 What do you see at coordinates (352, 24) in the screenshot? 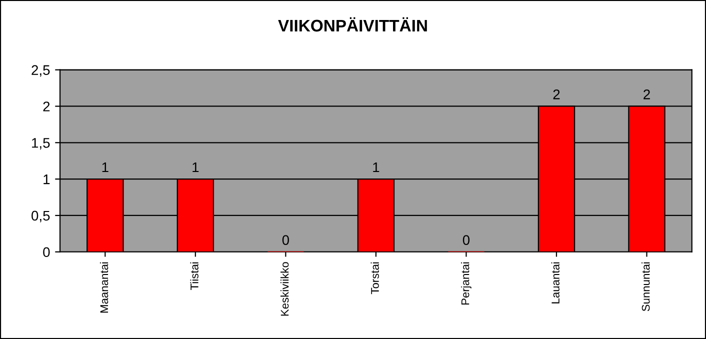
I see `chart-title: VIIKONPÄIVITTÄIN` at bounding box center [352, 24].